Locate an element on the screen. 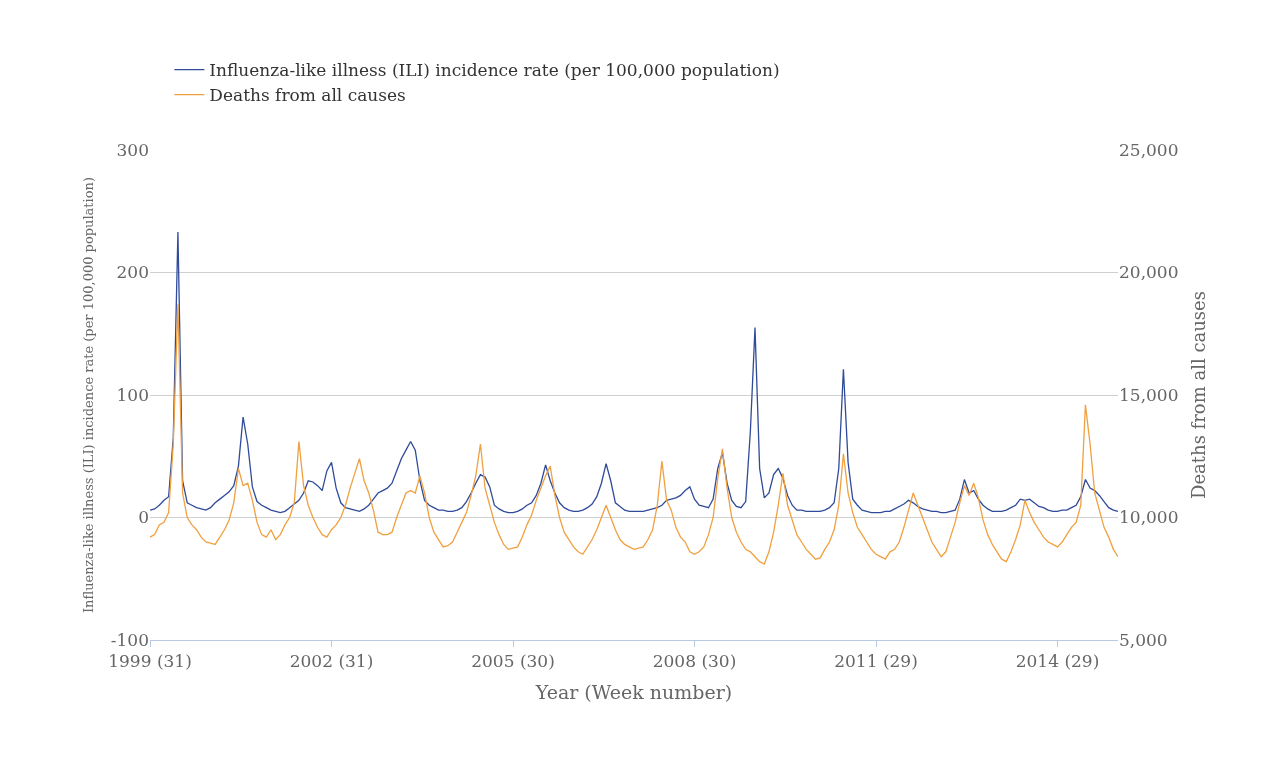 The height and width of the screenshot is (758, 1288). legend-label: Deaths from all causes is located at coordinates (307, 95).